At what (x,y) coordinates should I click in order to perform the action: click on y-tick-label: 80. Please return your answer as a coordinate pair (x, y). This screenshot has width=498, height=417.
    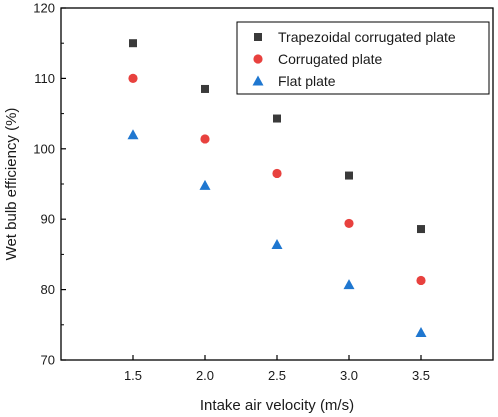
    Looking at the image, I should click on (48, 289).